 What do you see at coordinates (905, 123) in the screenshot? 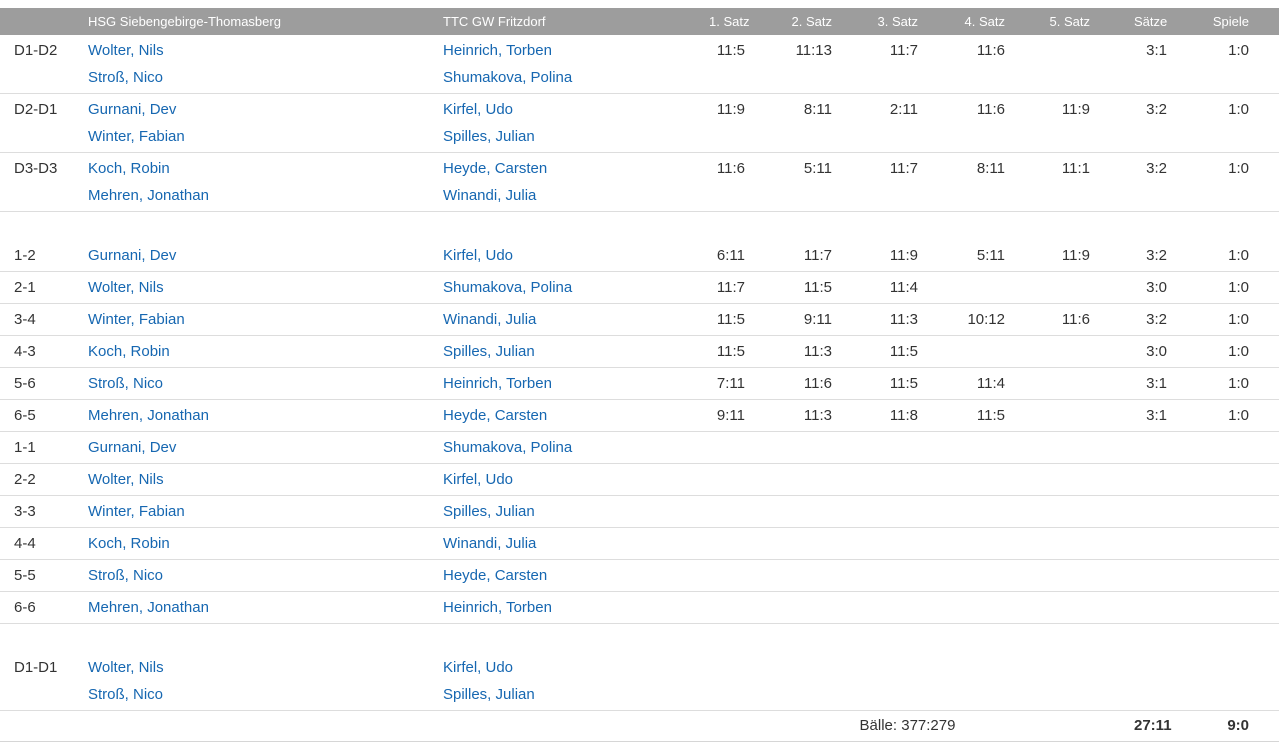
I see `set-score: 2:11` at bounding box center [905, 123].